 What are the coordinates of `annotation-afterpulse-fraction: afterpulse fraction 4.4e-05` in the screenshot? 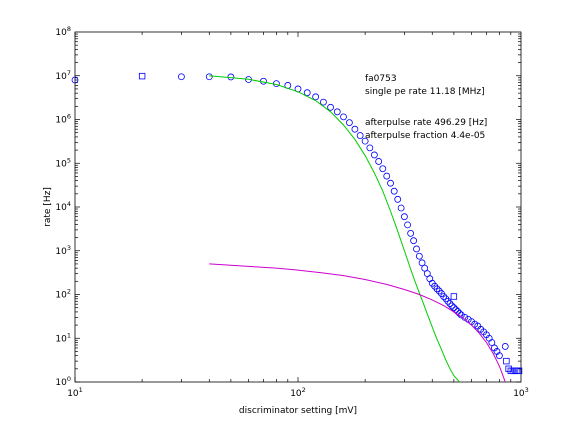 It's located at (425, 136).